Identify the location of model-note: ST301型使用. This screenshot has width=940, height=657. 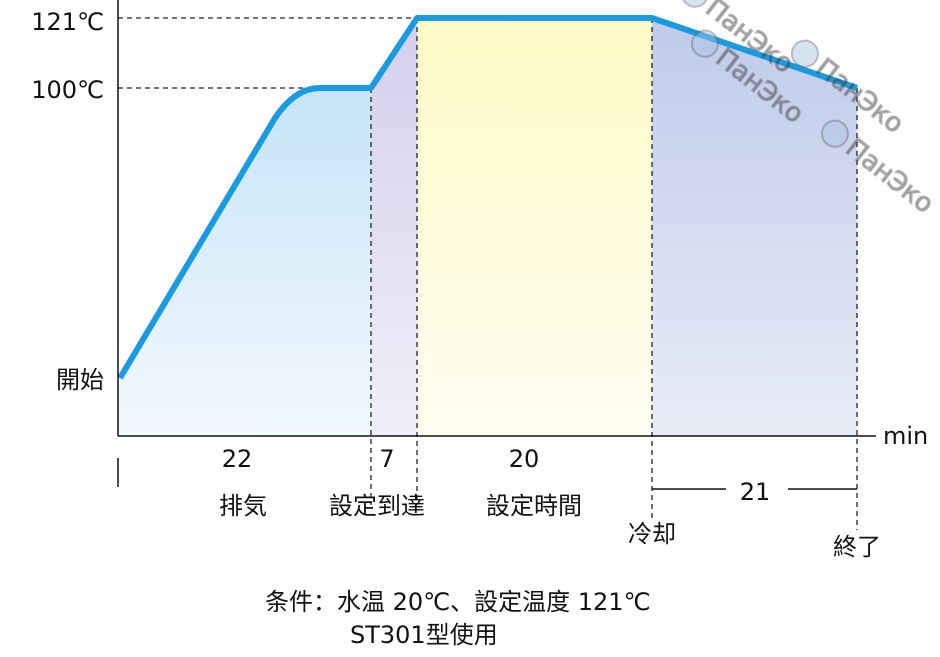
(424, 635).